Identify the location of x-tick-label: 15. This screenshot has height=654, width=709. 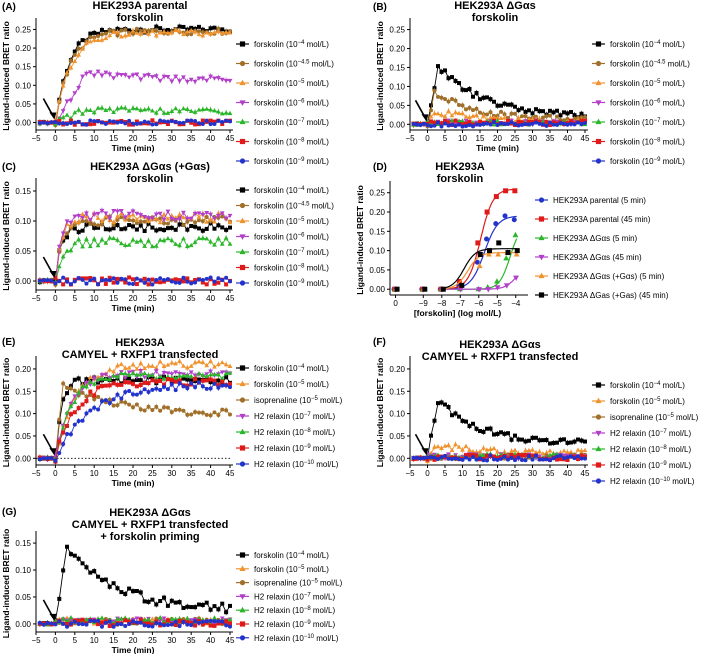
(113, 640).